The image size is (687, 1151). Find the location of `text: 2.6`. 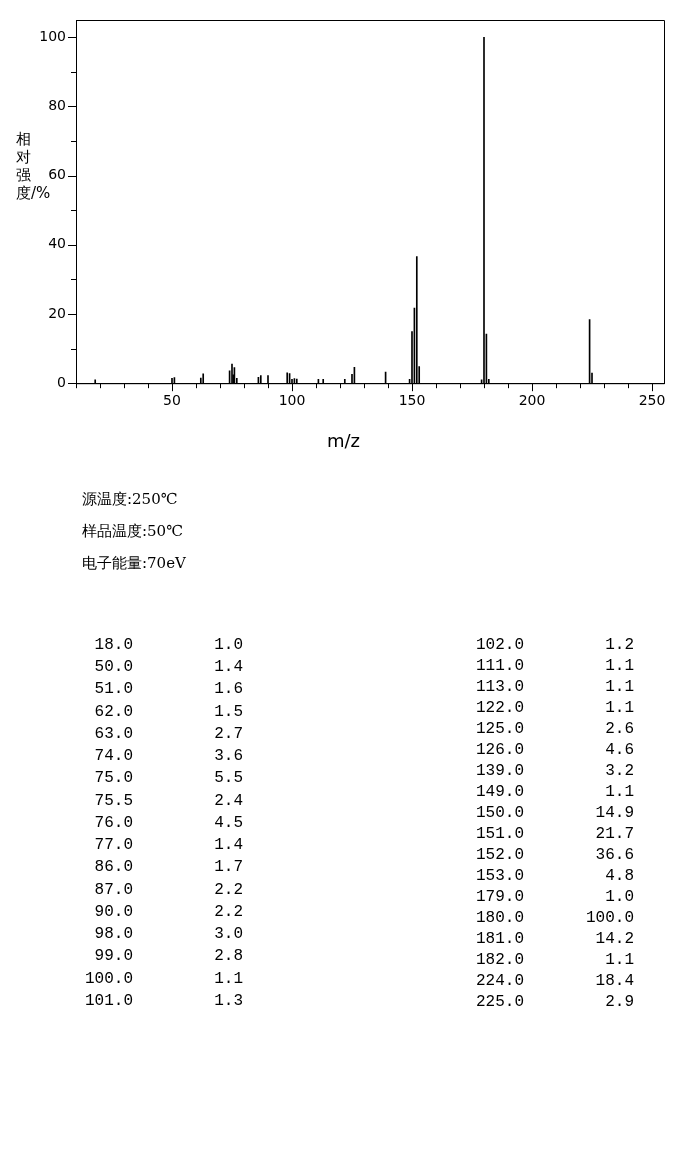

text: 2.6 is located at coordinates (619, 730).